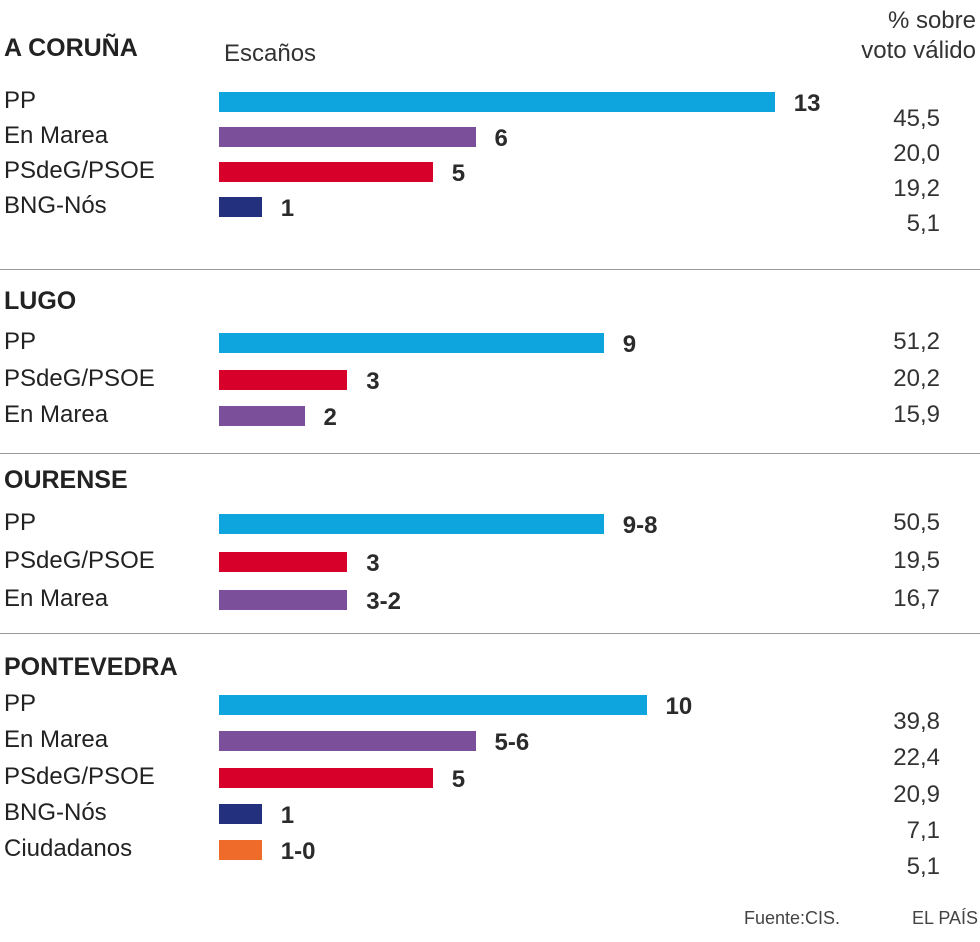 This screenshot has height=942, width=980. What do you see at coordinates (629, 344) in the screenshot?
I see `seats-label-pp: 9` at bounding box center [629, 344].